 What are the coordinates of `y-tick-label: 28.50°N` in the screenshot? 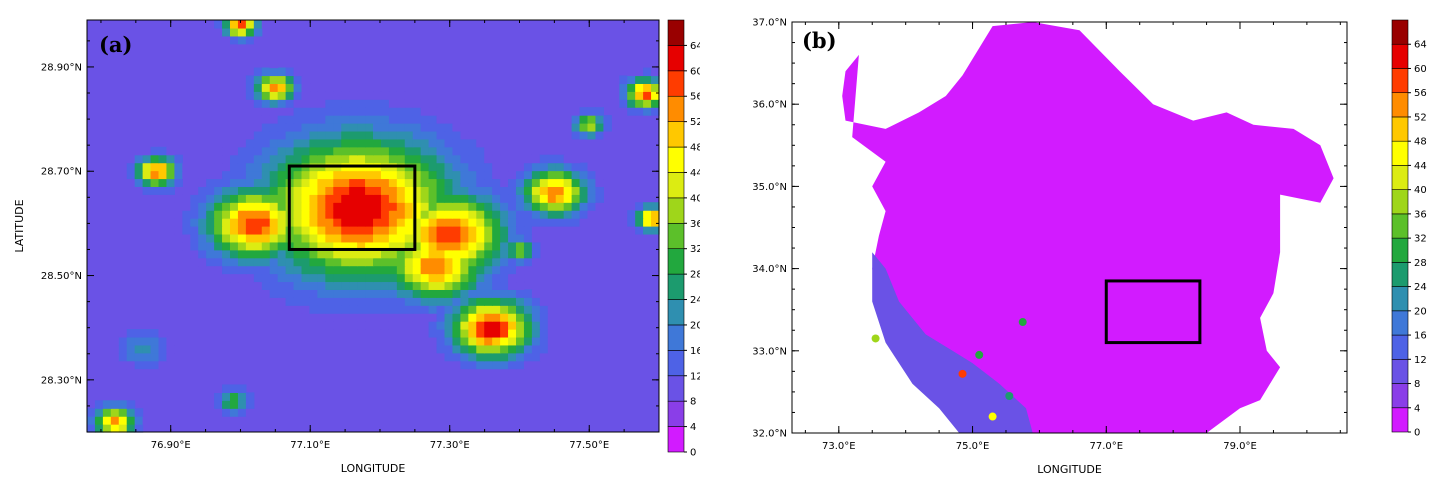 It's located at (61, 276).